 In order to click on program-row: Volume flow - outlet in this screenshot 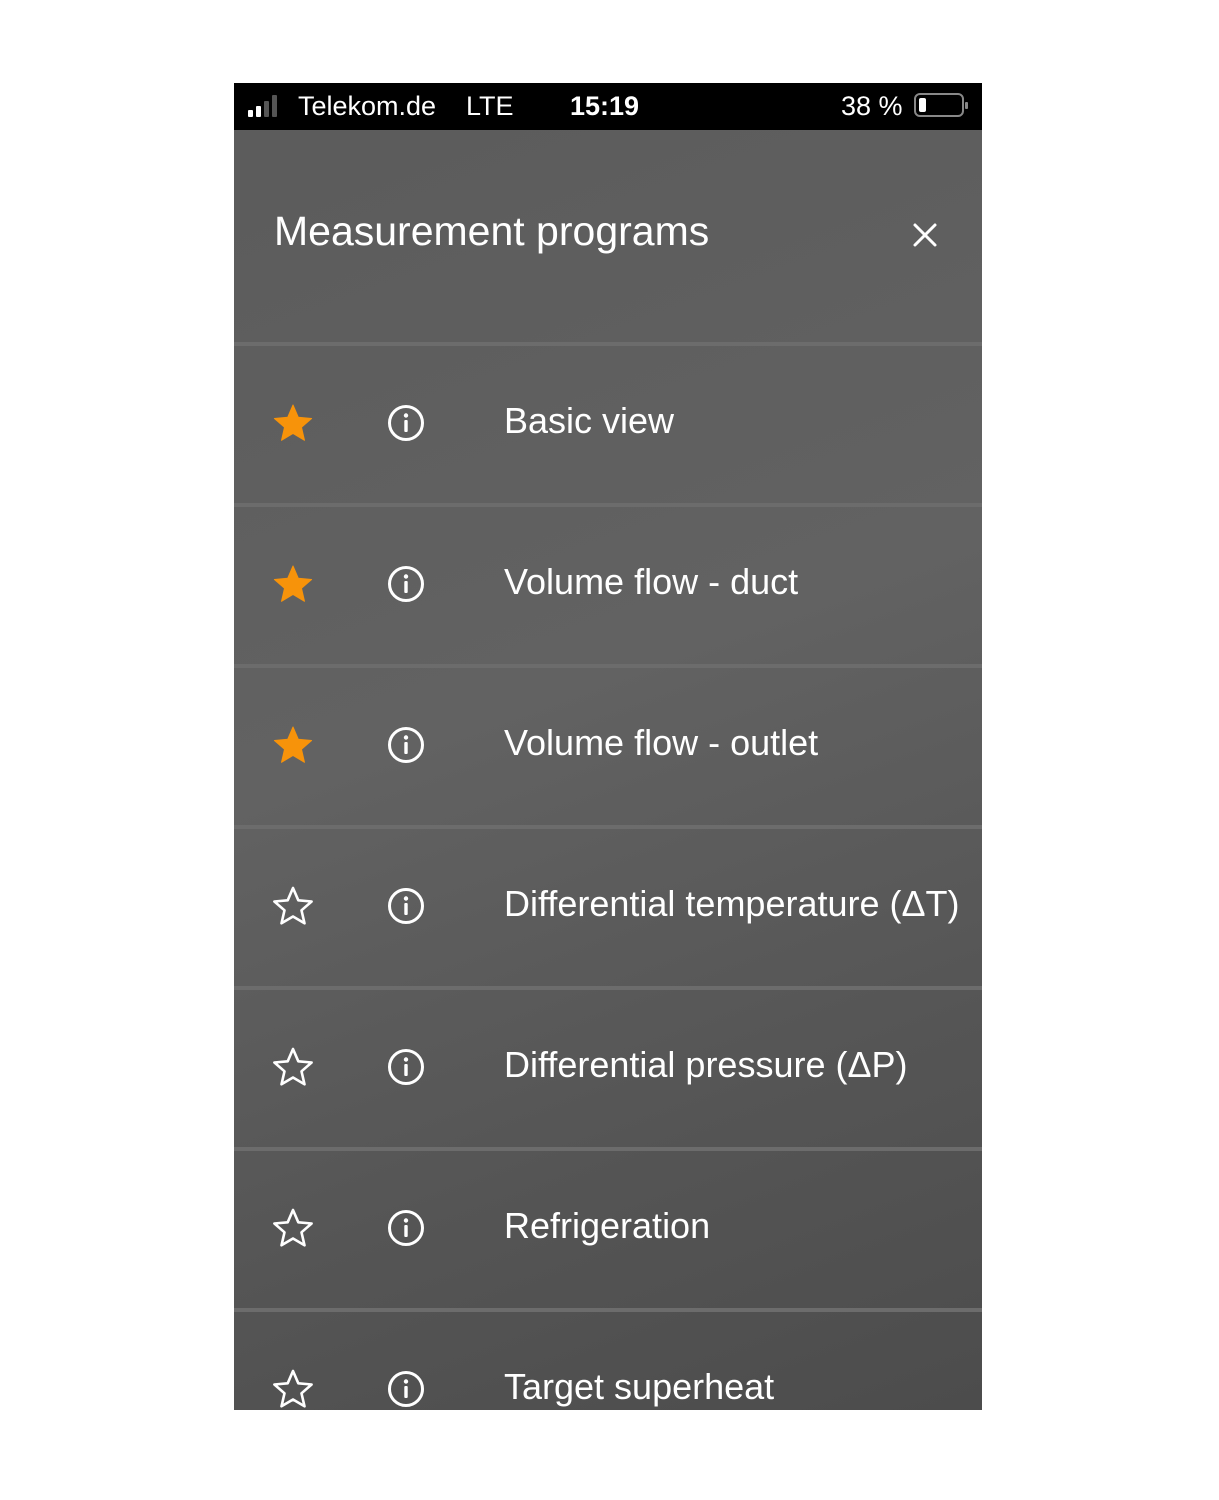, I will do `click(608, 746)`.